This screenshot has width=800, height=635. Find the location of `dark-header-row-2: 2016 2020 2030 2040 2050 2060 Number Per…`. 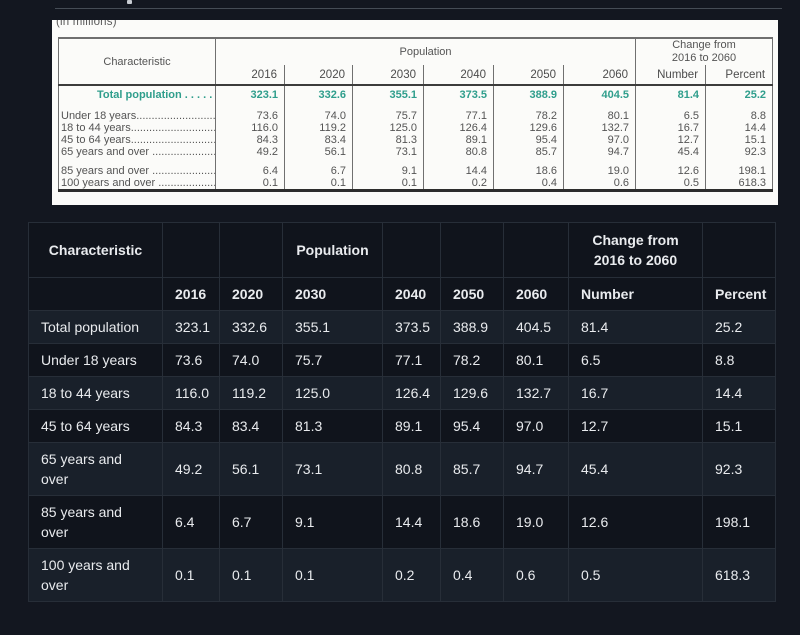

dark-header-row-2: 2016 2020 2030 2040 2050 2060 Number Per… is located at coordinates (402, 294).